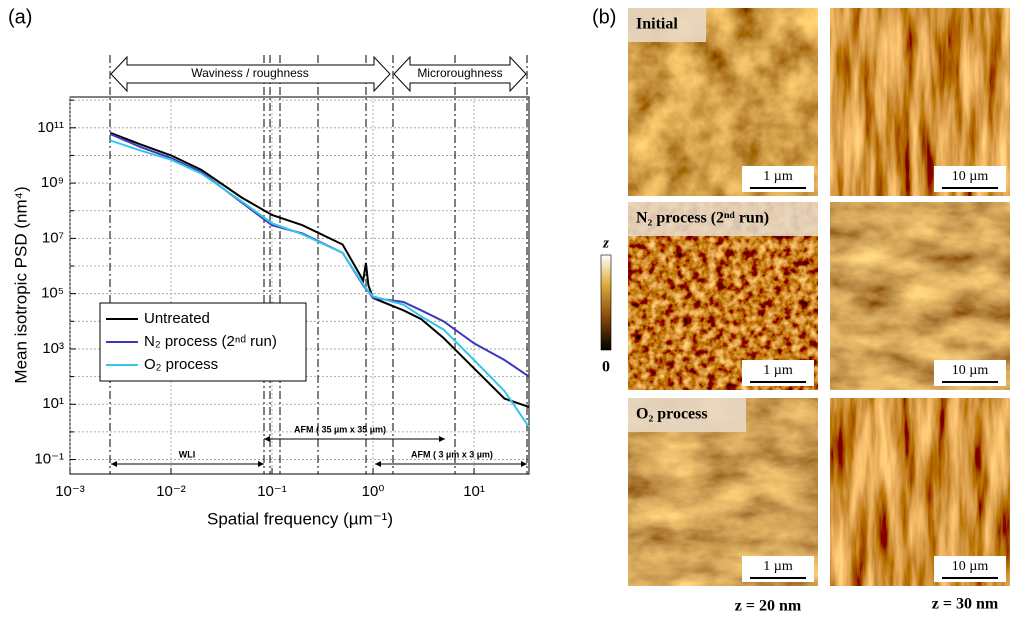 The width and height of the screenshot is (1011, 620). I want to click on legend-label: Untreated, so click(177, 318).